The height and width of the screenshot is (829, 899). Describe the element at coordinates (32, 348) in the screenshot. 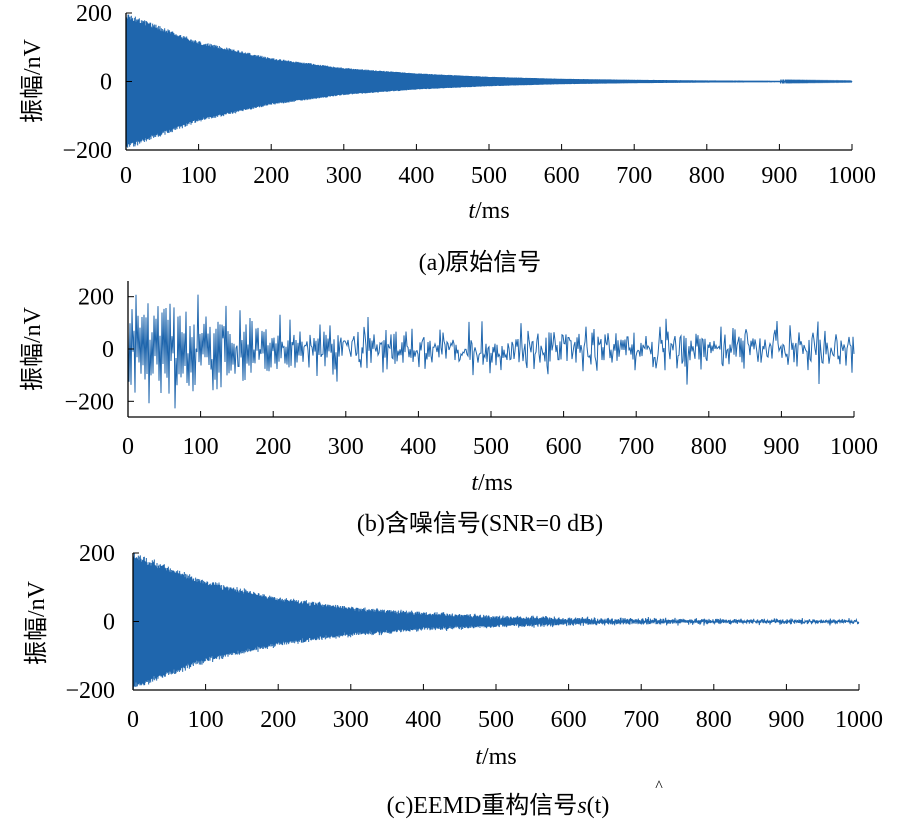

I see `panel-b-ylabel: 振幅/nV` at that location.